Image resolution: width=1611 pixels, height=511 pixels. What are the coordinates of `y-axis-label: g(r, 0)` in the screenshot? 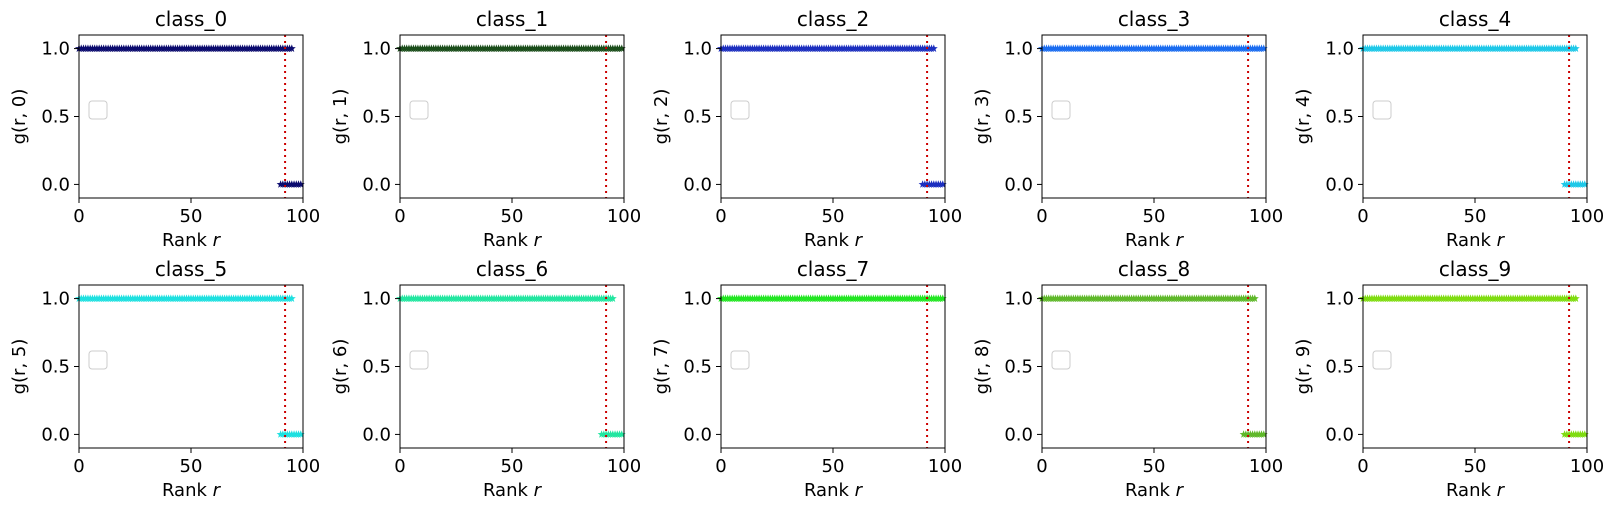 It's located at (19, 117).